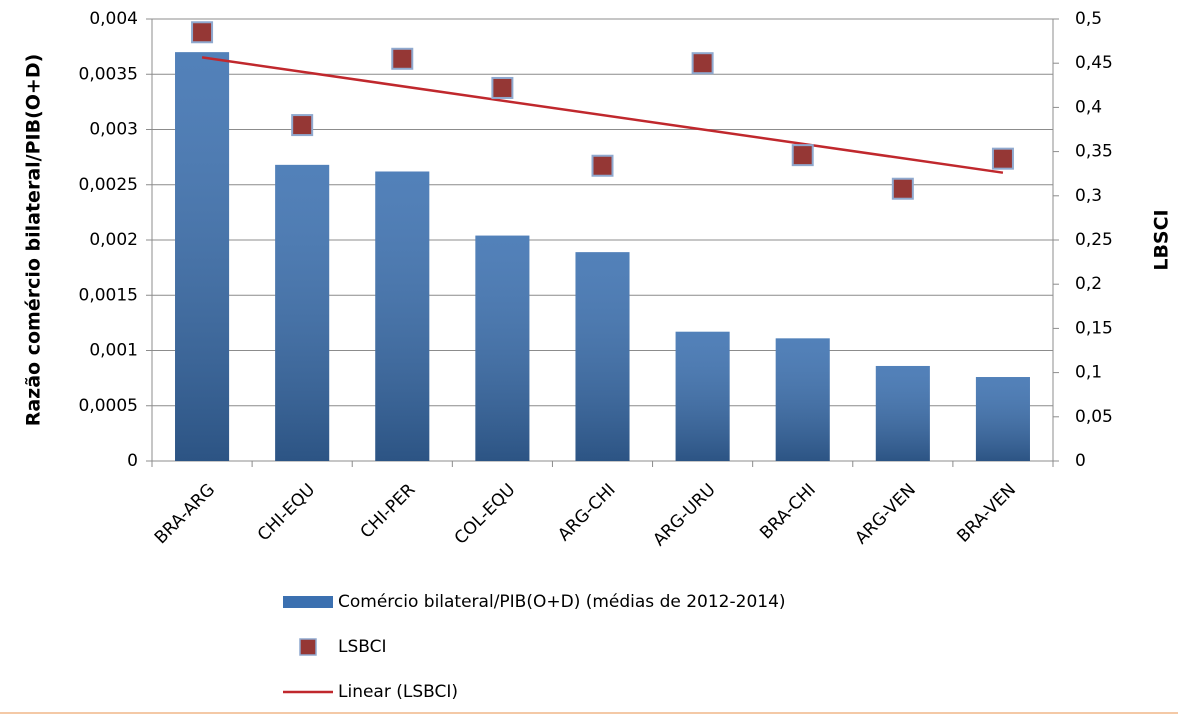 This screenshot has height=716, width=1178. I want to click on legend-label: LSBCI, so click(362, 647).